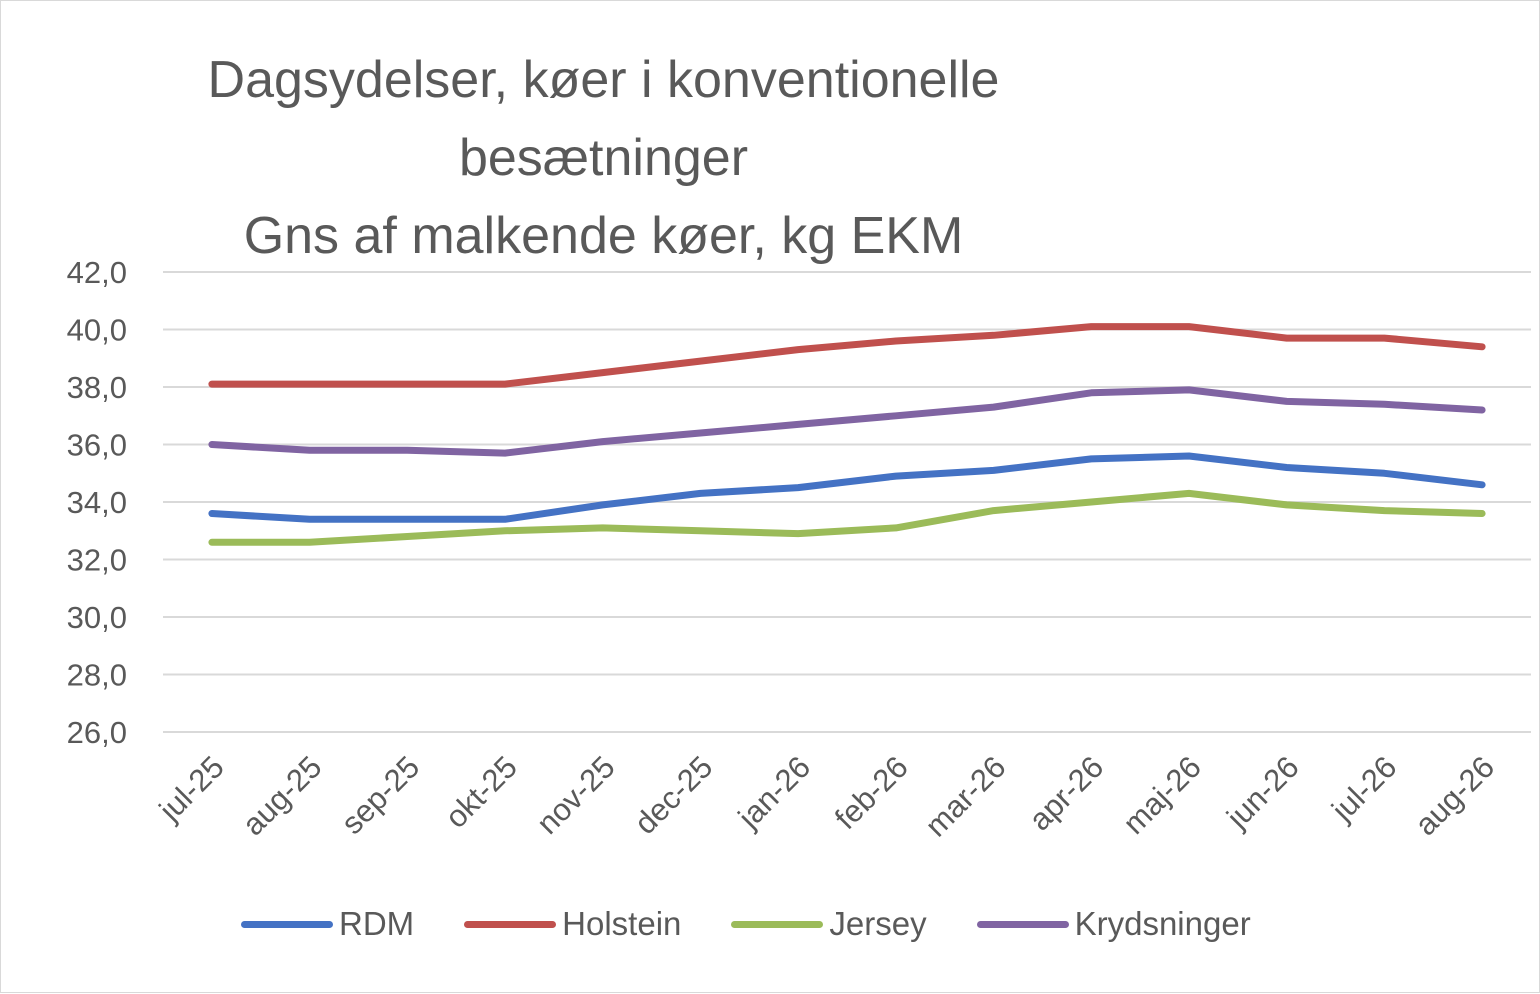  Describe the element at coordinates (97, 445) in the screenshot. I see `y-tick-label-36-0: 36,0` at that location.